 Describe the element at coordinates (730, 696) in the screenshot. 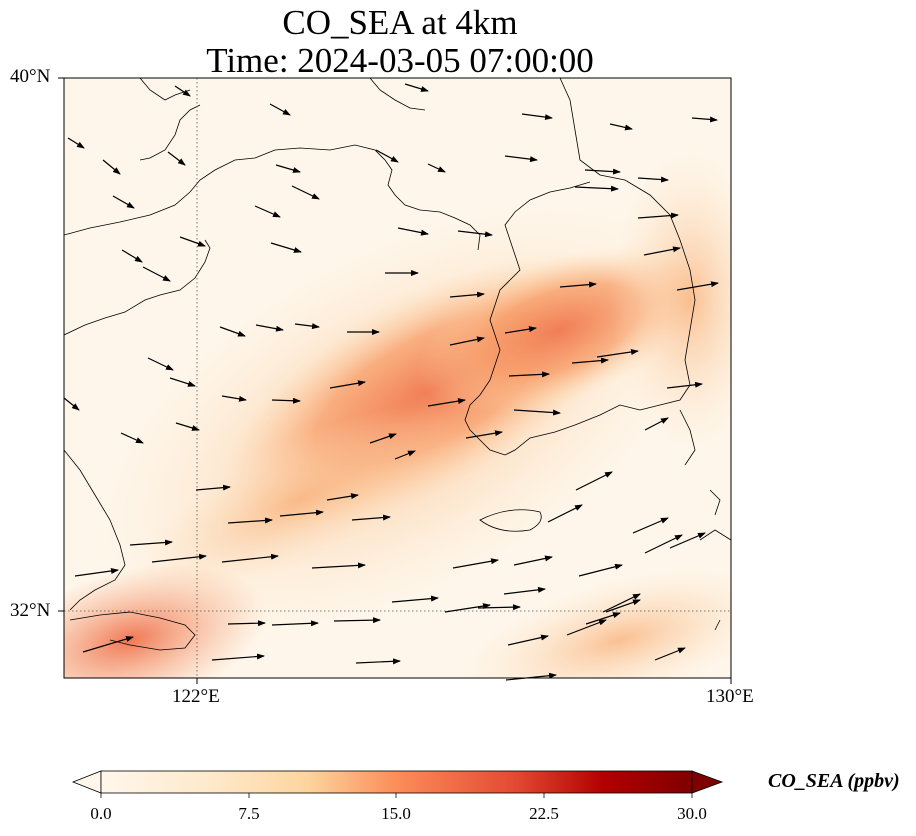

I see `lon-label-130e: 130°E` at that location.